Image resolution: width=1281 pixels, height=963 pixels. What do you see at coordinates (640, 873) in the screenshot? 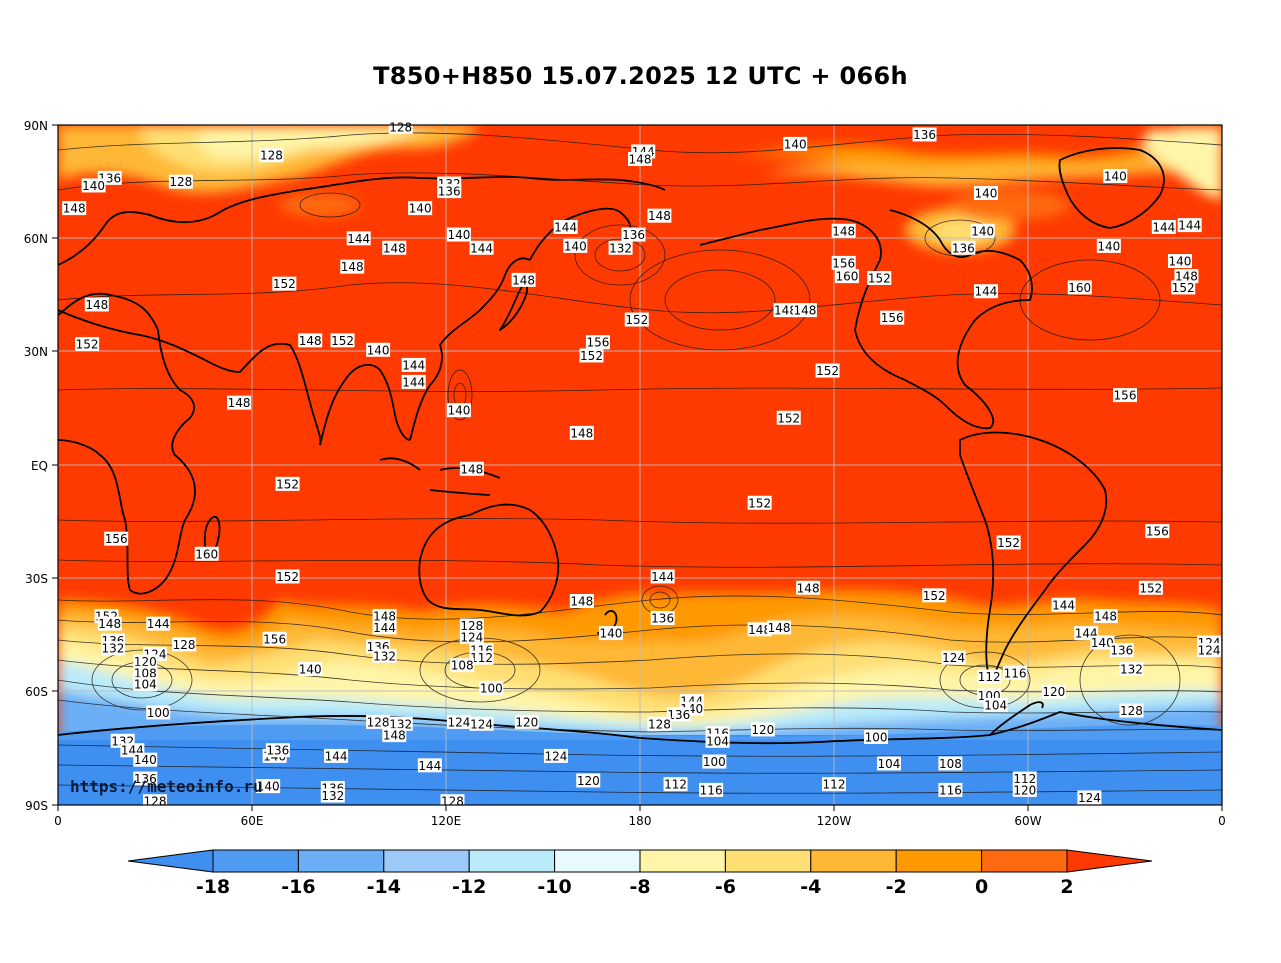
I see `colorbar: -18 -16 -14 -12 -10 -8 -6 -4 -2 0 2` at bounding box center [640, 873].